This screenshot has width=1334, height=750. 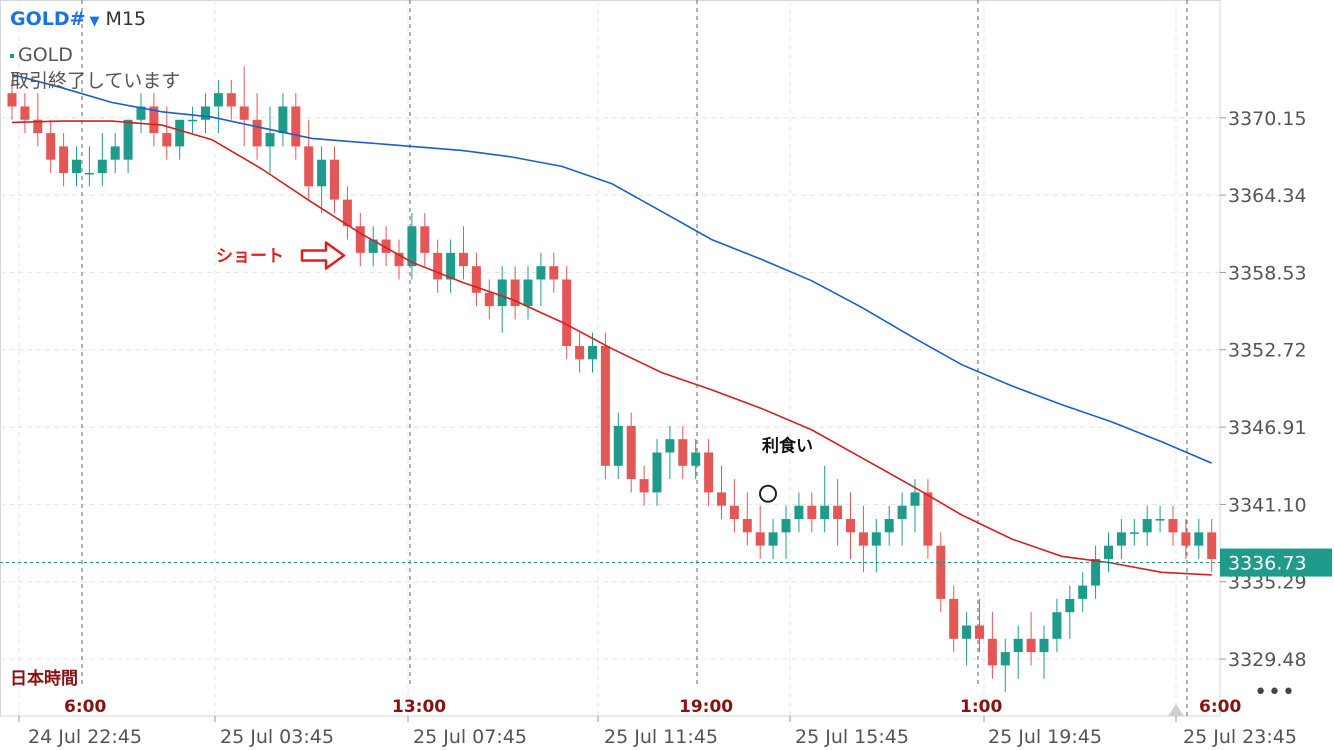 I want to click on y-tick-label: 3335.29, so click(x=1267, y=583).